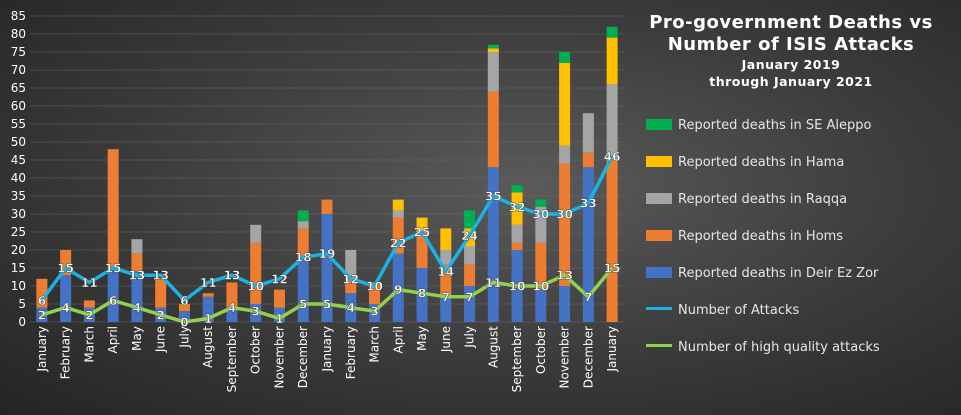  Describe the element at coordinates (659, 272) in the screenshot. I see `legend-swatch-deir` at that location.